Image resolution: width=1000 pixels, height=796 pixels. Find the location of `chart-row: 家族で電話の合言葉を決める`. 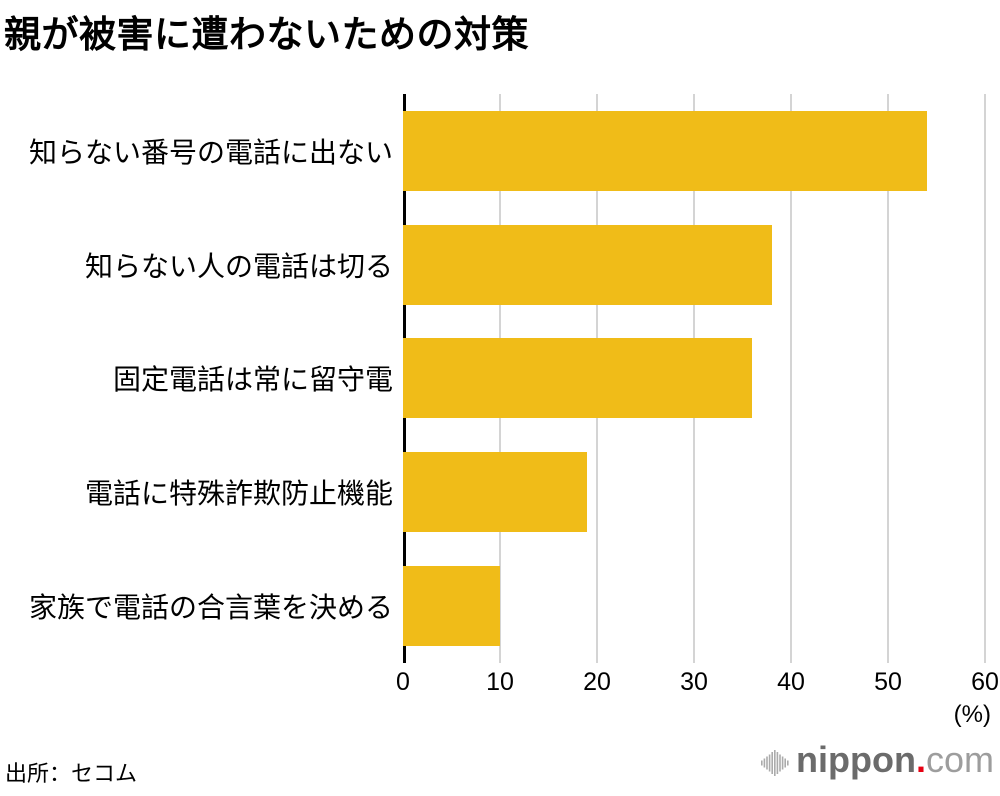

chart-row: 家族で電話の合言葉を決める is located at coordinates (492, 606).